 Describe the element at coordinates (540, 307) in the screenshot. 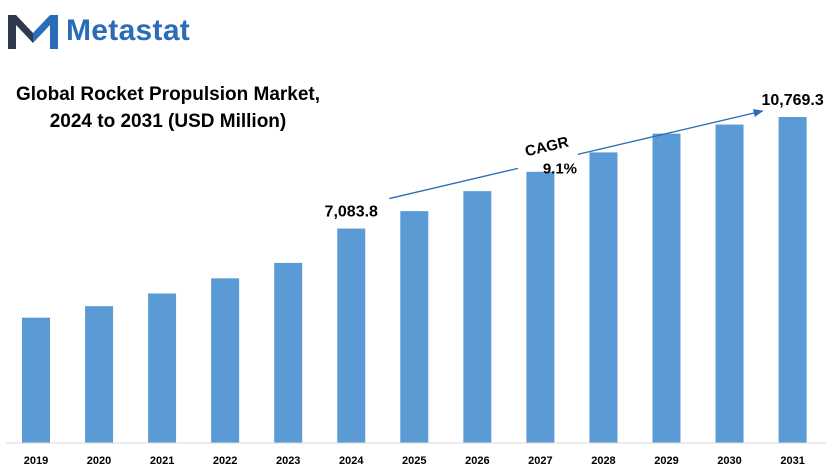

I see `bar-2027` at that location.